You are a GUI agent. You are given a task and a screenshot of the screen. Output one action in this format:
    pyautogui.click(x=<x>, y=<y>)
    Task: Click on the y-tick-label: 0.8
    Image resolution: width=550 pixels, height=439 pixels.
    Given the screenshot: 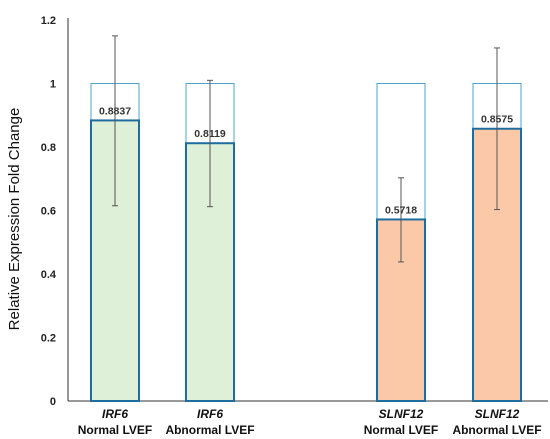 What is the action you would take?
    pyautogui.click(x=48, y=148)
    